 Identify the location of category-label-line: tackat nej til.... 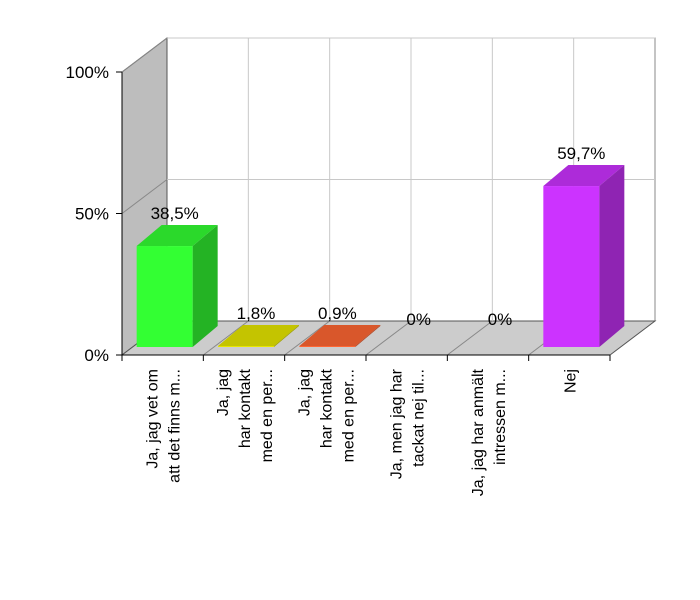
(419, 418).